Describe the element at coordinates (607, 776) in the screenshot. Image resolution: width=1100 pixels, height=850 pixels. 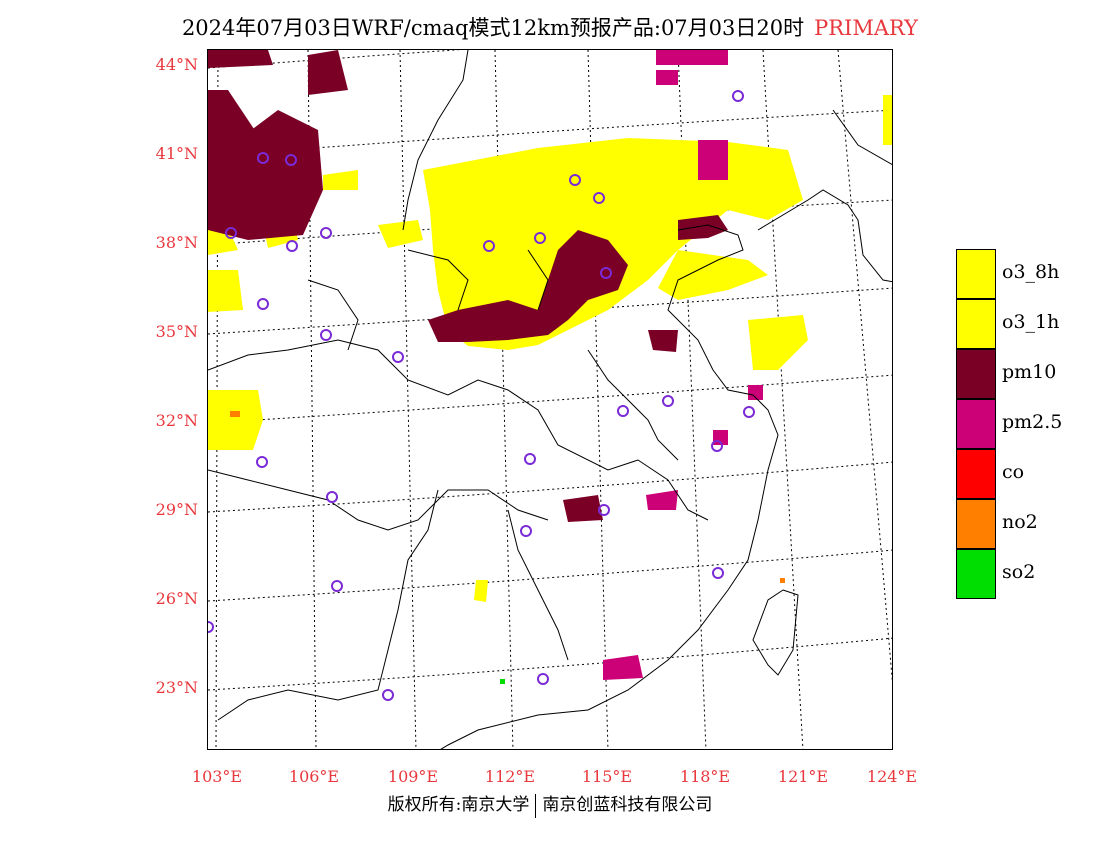
I see `lon-label-115e: 115°E` at that location.